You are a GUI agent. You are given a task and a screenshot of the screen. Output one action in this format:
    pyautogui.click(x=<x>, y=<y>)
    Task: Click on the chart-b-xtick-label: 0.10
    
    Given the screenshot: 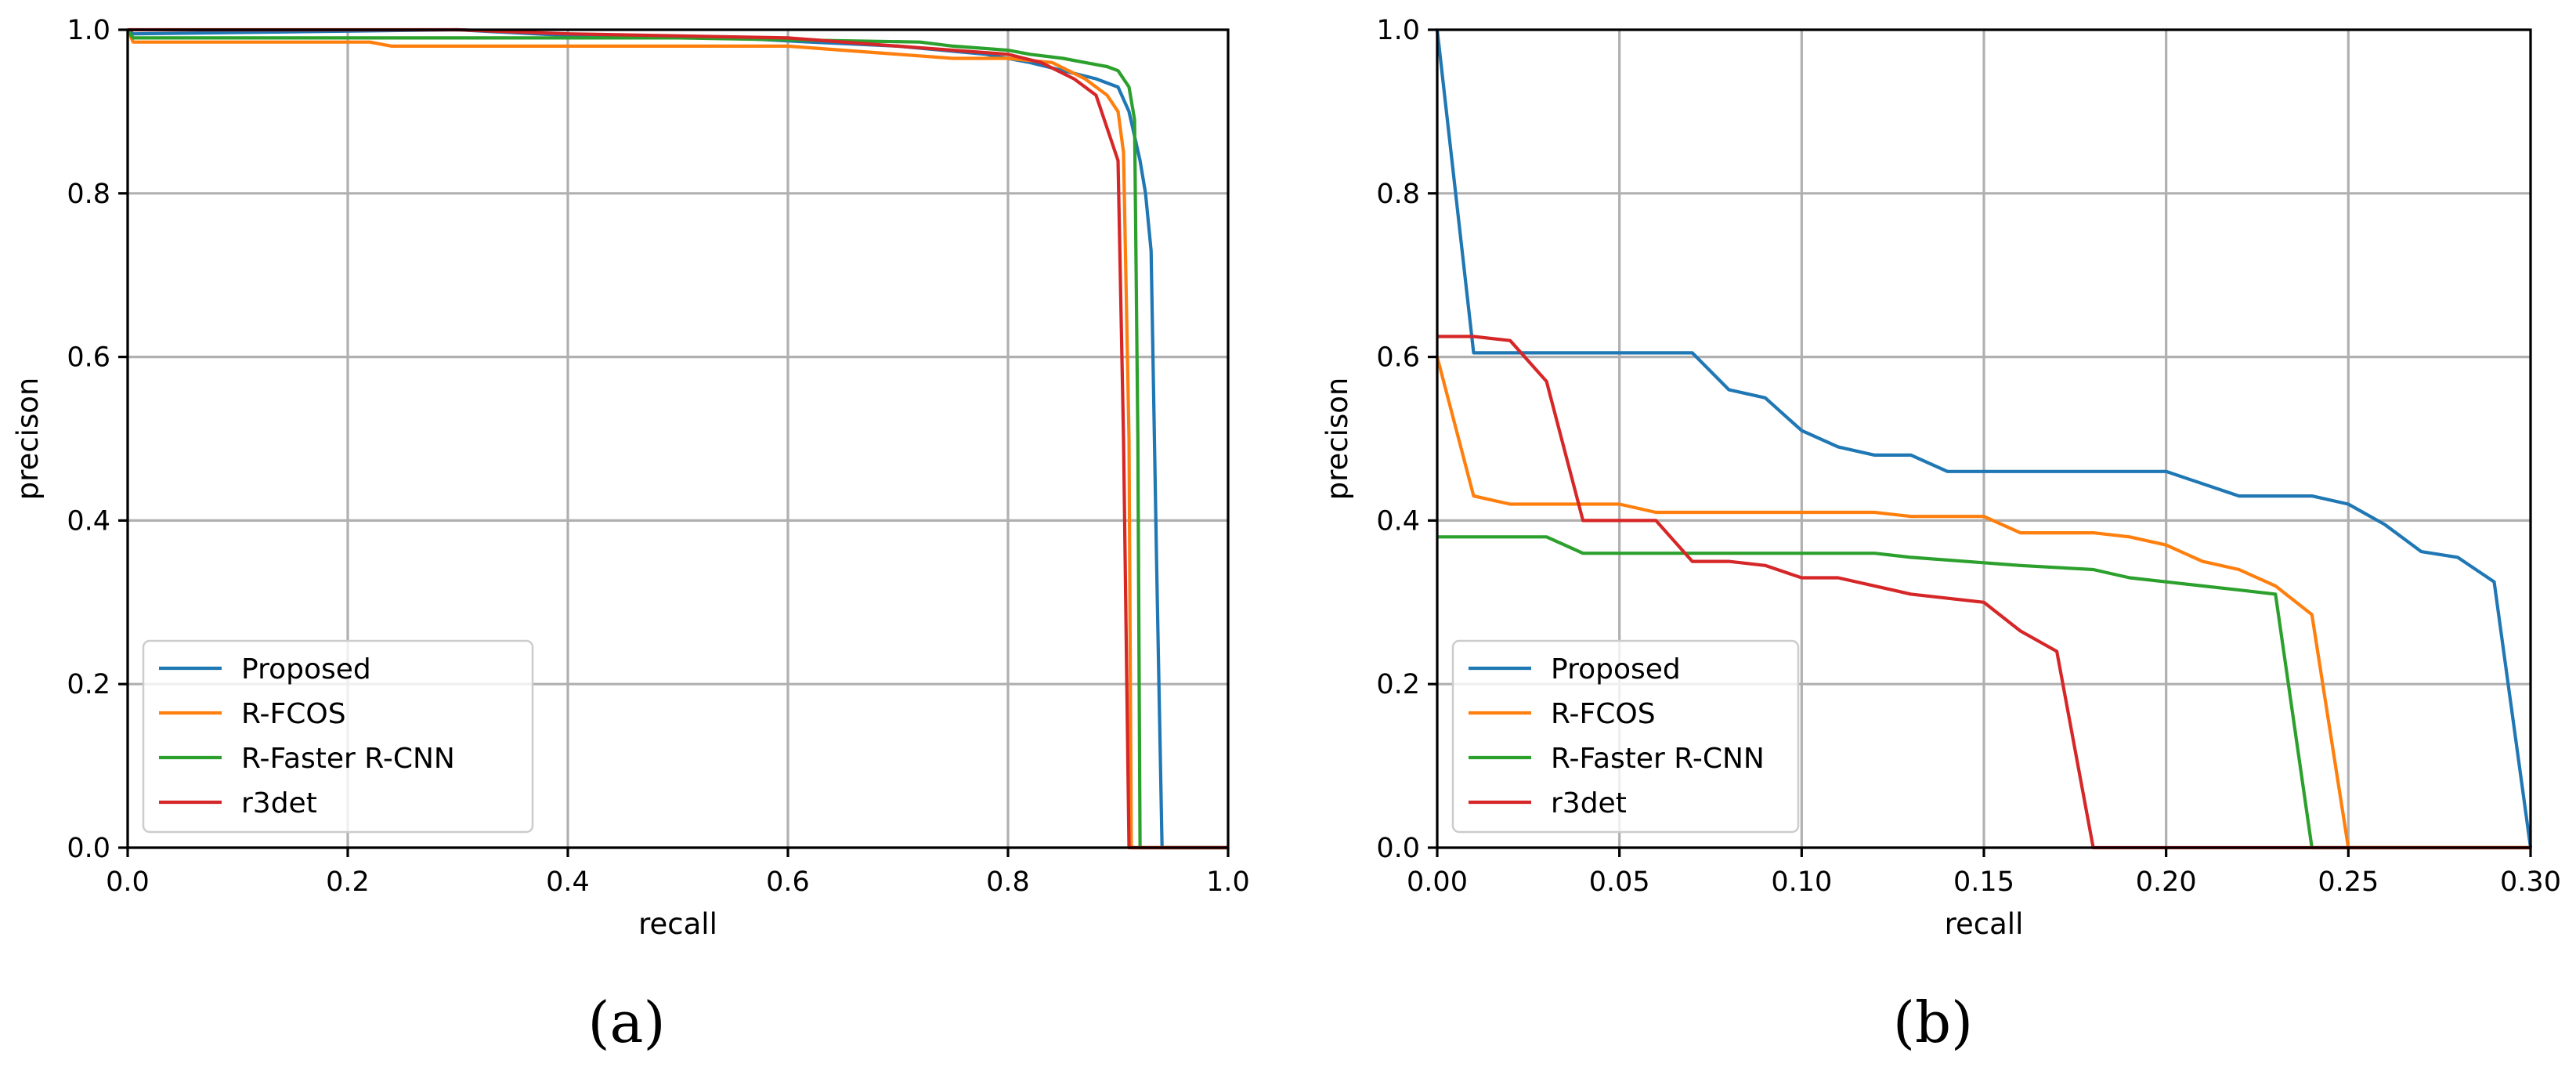 What is the action you would take?
    pyautogui.click(x=1801, y=882)
    